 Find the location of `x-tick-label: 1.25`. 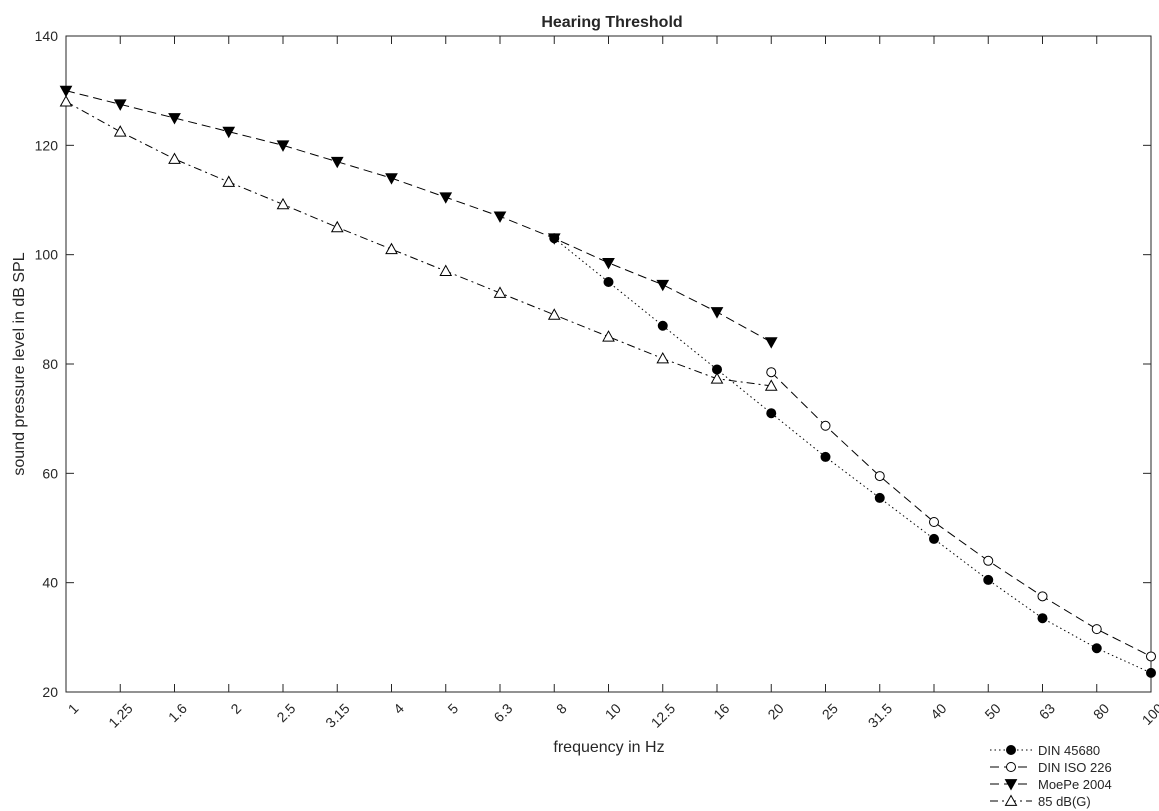

x-tick-label: 1.25 is located at coordinates (120, 715).